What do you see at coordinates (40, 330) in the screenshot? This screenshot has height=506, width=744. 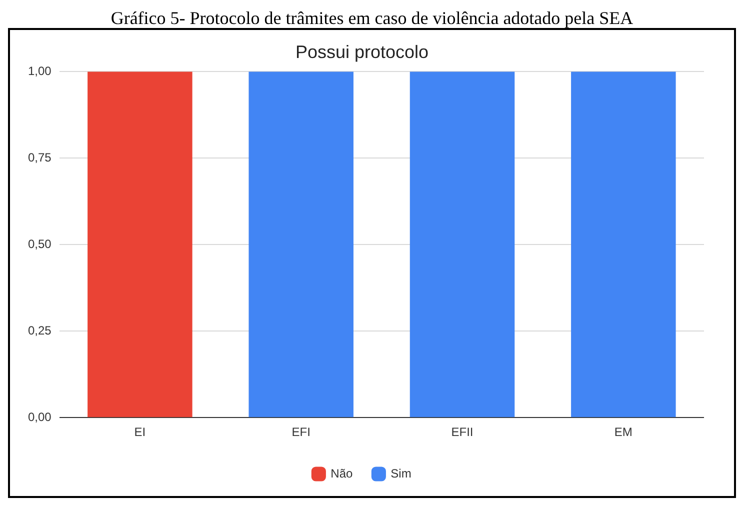 I see `y-tick-label: 0,25` at bounding box center [40, 330].